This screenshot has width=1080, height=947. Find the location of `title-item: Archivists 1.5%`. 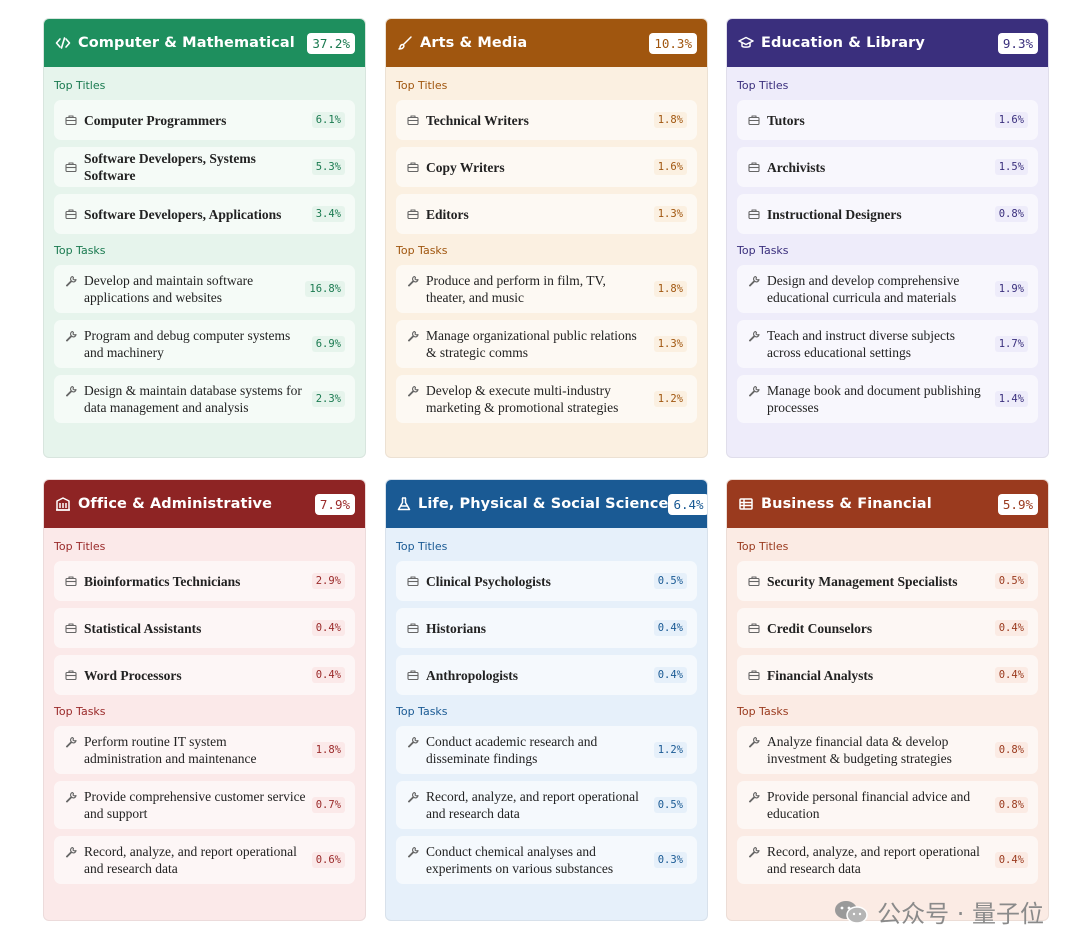

title-item: Archivists 1.5% is located at coordinates (887, 167).